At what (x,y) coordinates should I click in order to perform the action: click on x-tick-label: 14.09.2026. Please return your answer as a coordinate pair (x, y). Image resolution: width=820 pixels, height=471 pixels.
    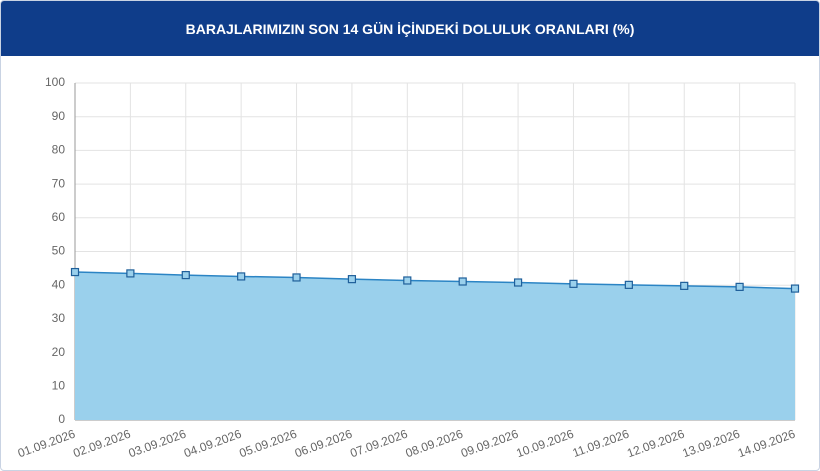
    Looking at the image, I should click on (767, 444).